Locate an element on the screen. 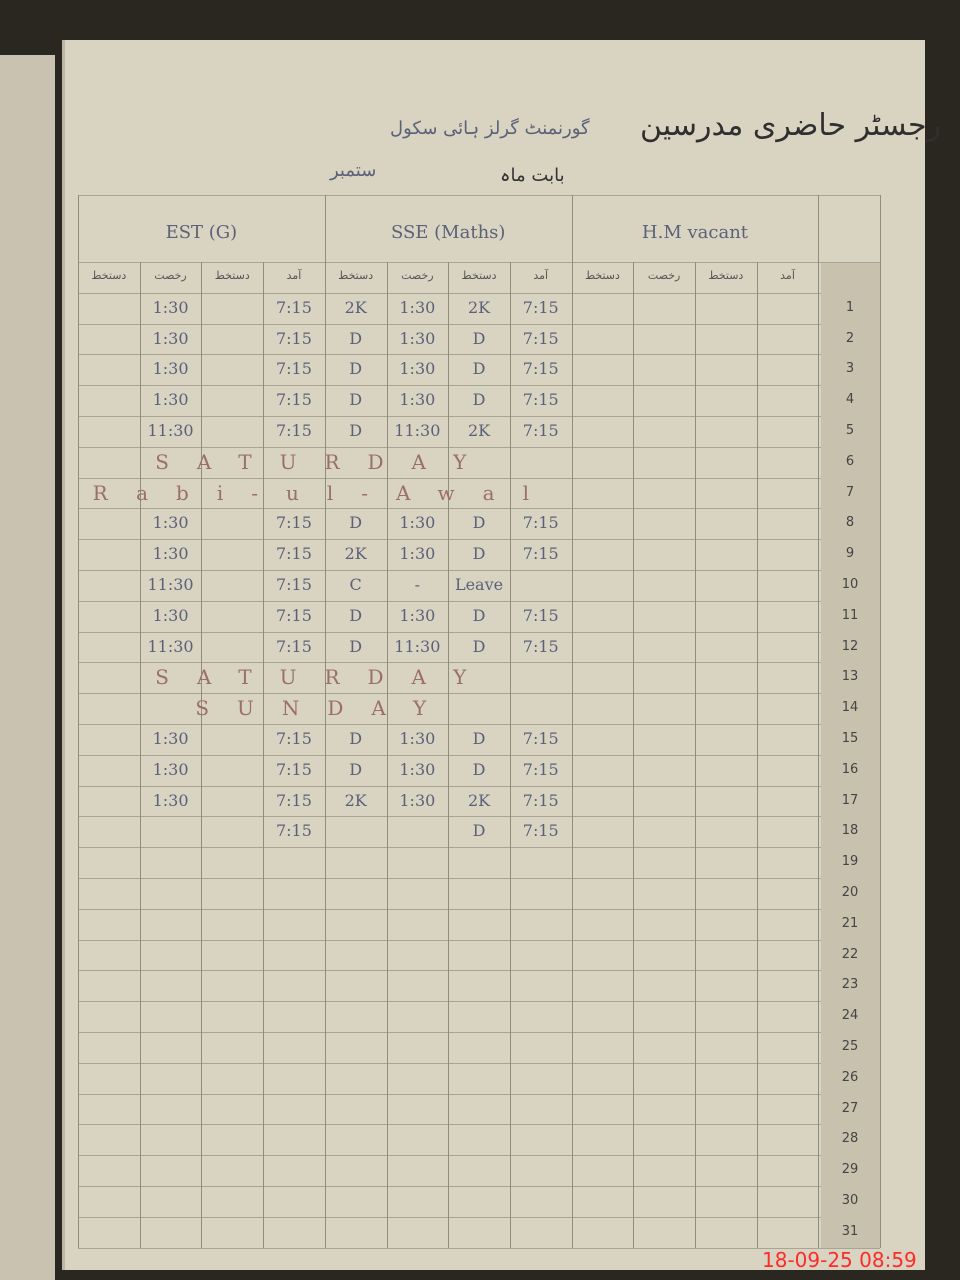 Image resolution: width=960 pixels, height=1280 pixels. row-number: 22 is located at coordinates (850, 954).